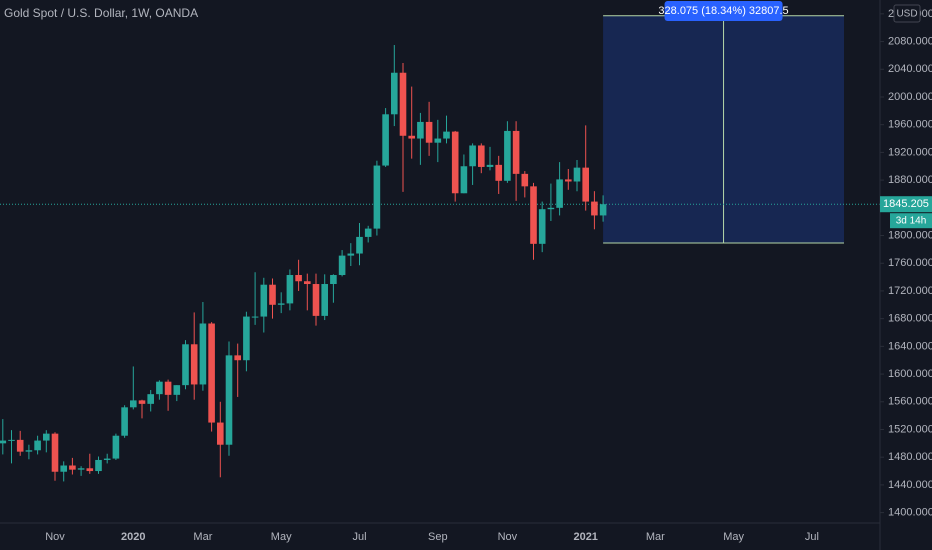  I want to click on x-tick-label: 2020, so click(133, 537).